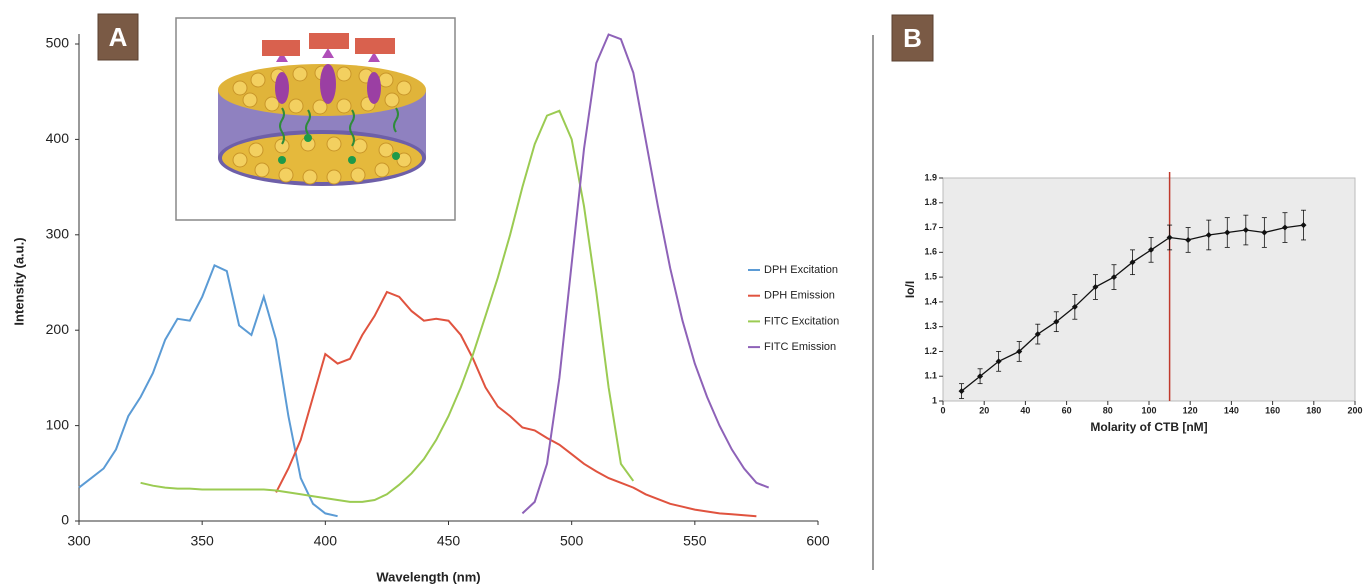  What do you see at coordinates (799, 296) in the screenshot?
I see `legend-label: DPH Emission` at bounding box center [799, 296].